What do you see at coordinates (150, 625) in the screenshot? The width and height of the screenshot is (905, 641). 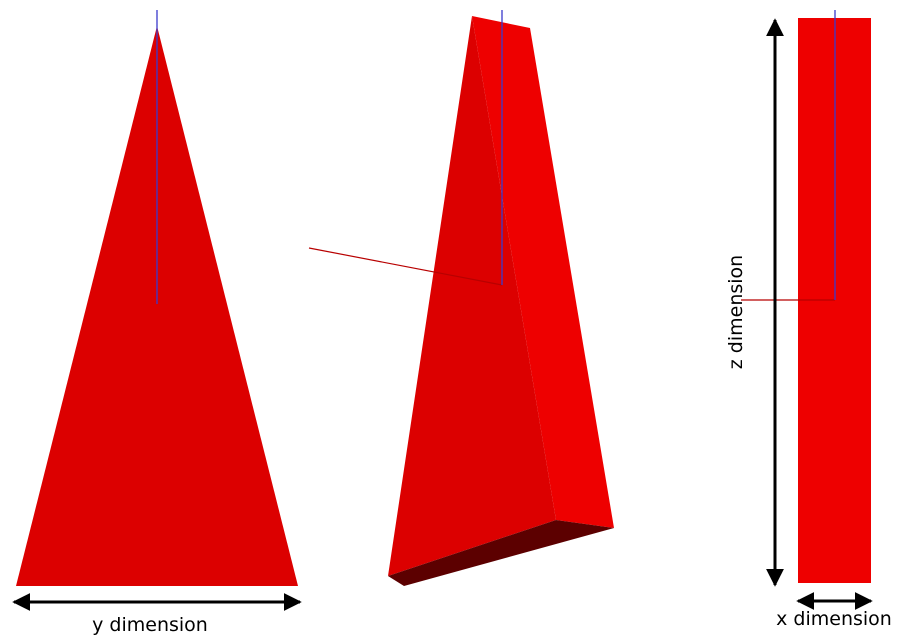 I see `y-dimension-label: y dimension` at bounding box center [150, 625].